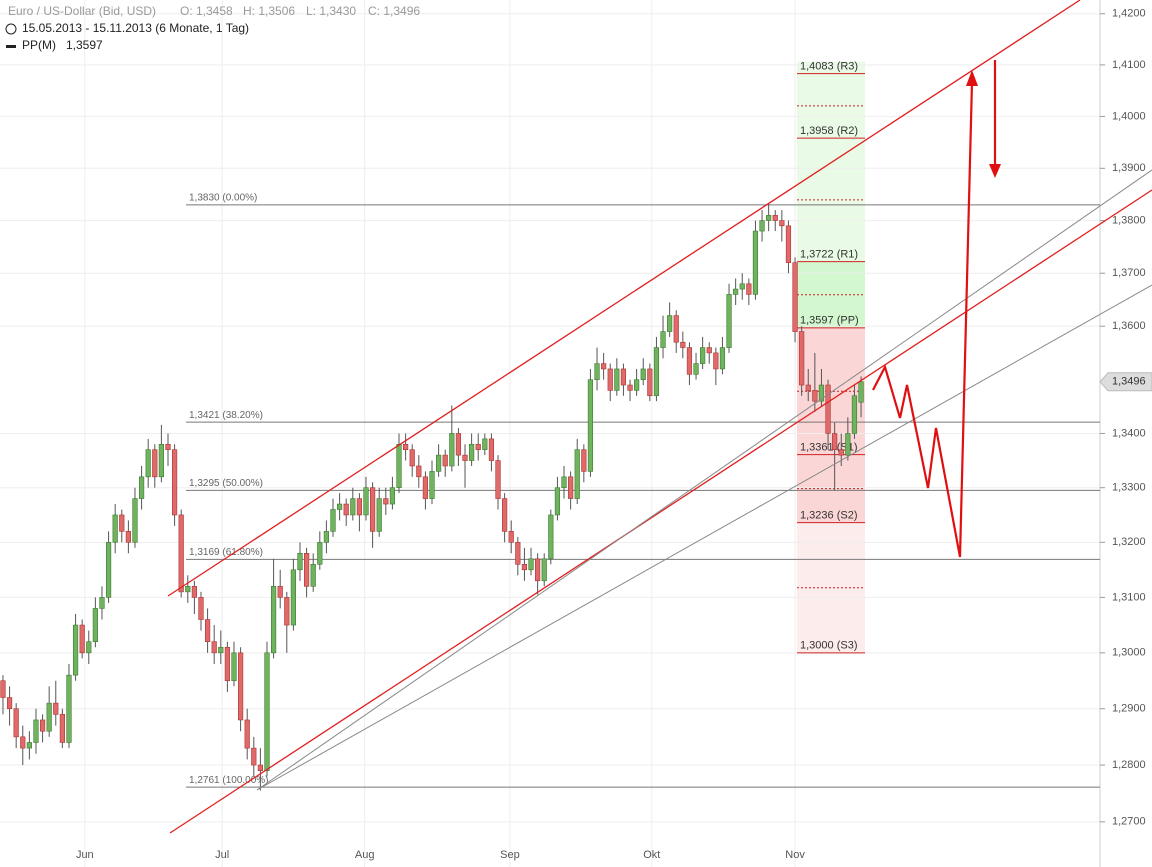  Describe the element at coordinates (829, 255) in the screenshot. I see `pivot-label: 1,3722 (R1)` at that location.